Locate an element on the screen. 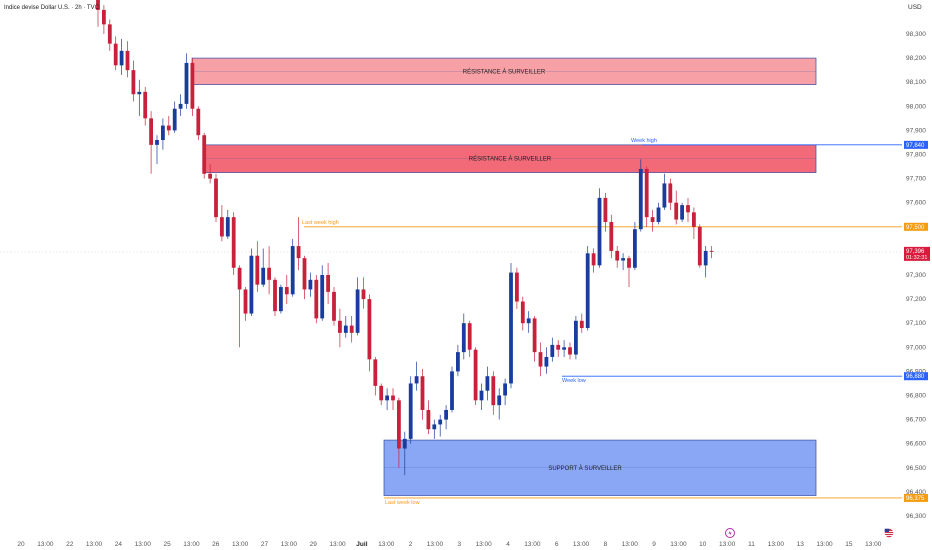 The height and width of the screenshot is (550, 932). time-tick-label: 25 is located at coordinates (167, 544).